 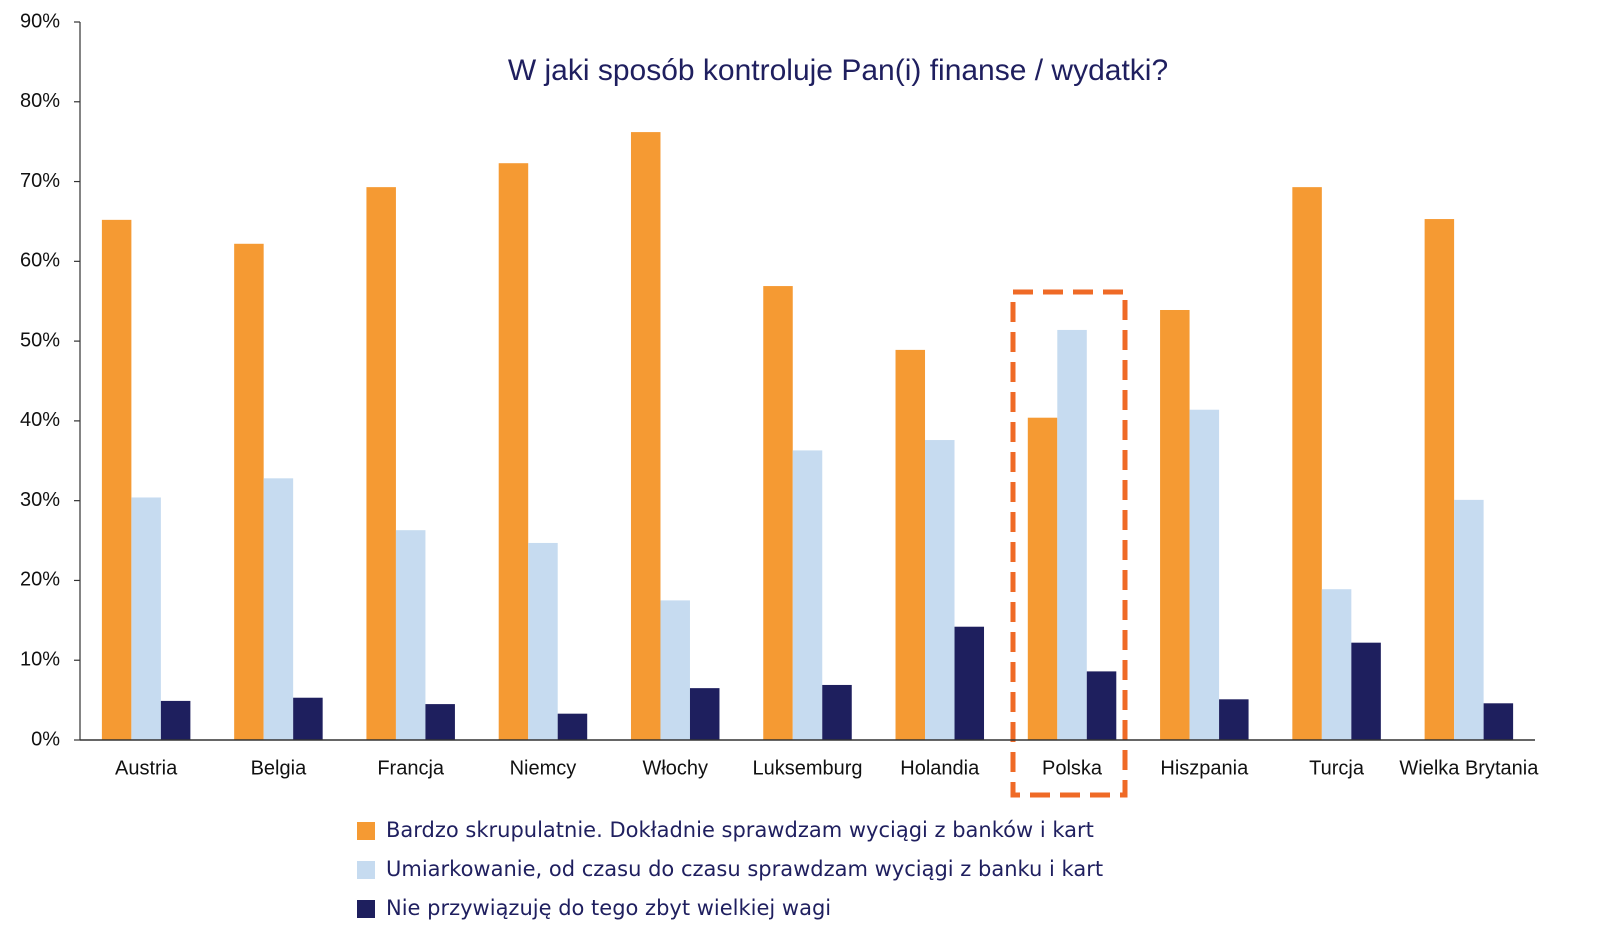 What do you see at coordinates (40, 420) in the screenshot?
I see `y-tick-label: 40%` at bounding box center [40, 420].